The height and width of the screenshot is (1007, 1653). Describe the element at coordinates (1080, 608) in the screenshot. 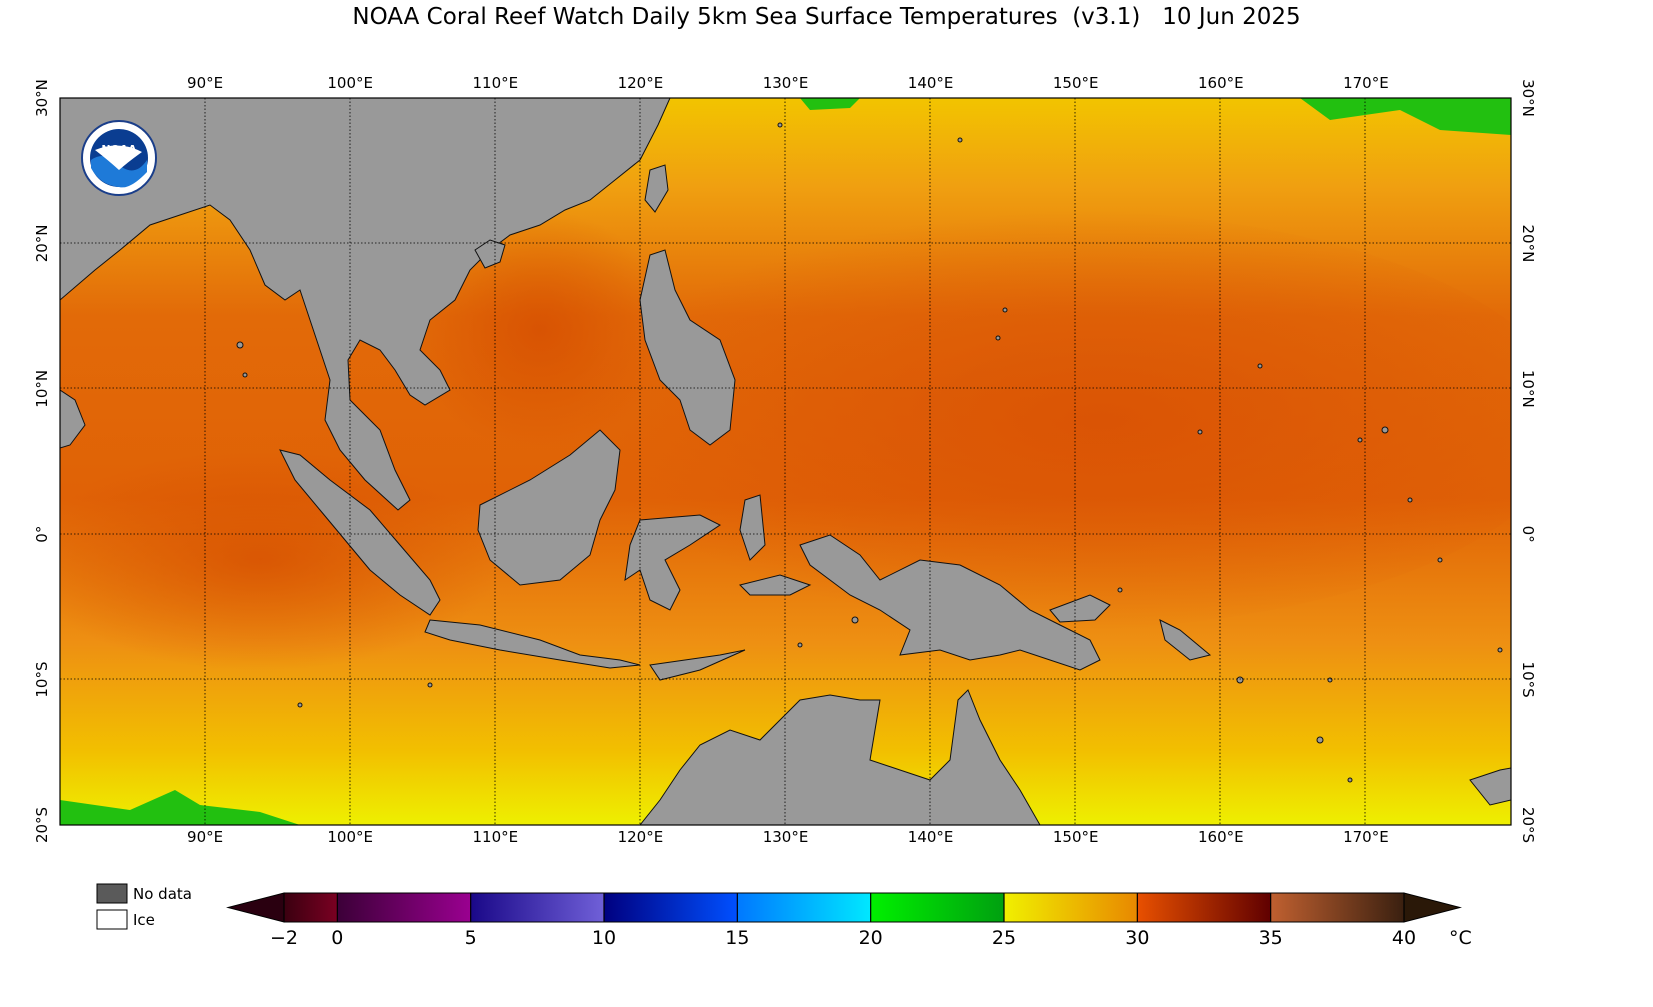

I see `new-britain` at that location.